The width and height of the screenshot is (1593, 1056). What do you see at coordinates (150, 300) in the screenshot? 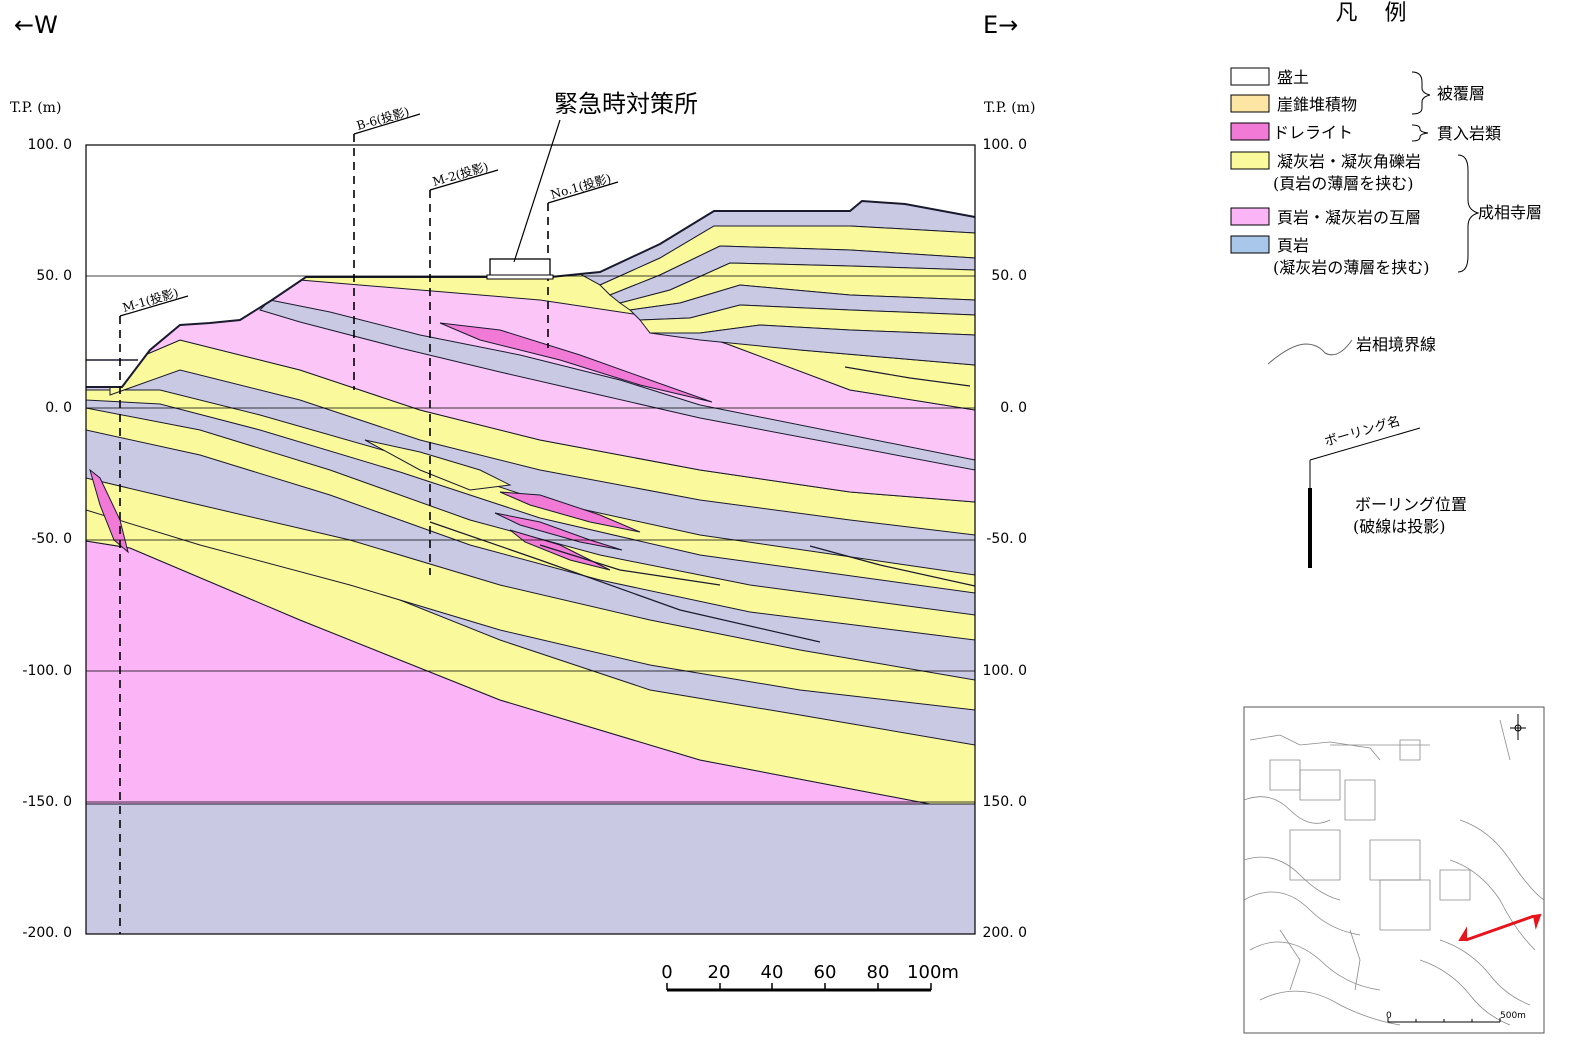
I see `borehole-label: M-1(投影)` at bounding box center [150, 300].